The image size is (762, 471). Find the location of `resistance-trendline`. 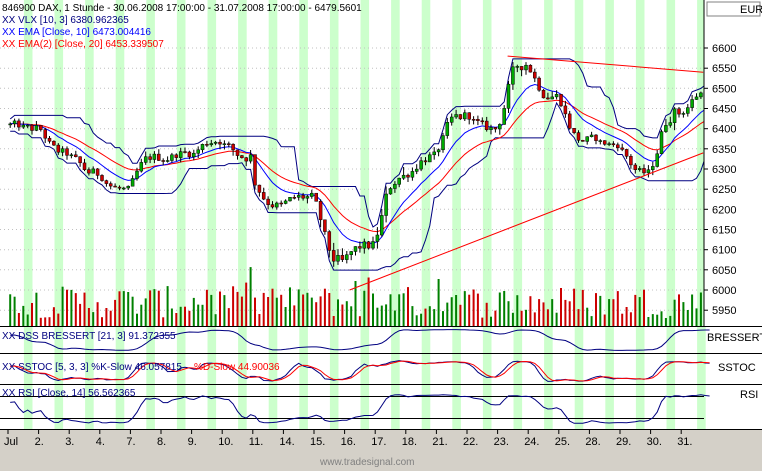

resistance-trendline is located at coordinates (605, 64).